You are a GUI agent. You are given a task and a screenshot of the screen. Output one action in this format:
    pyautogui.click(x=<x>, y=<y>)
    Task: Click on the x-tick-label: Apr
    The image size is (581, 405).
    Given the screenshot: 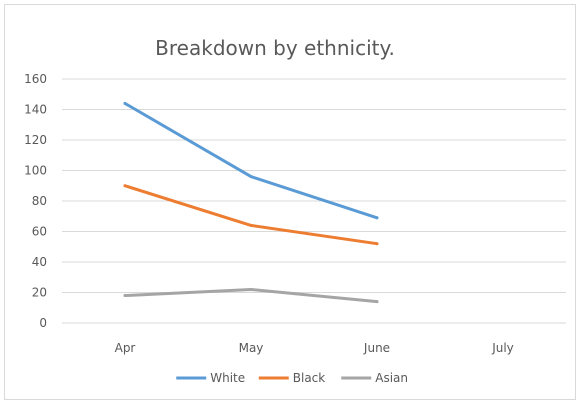 What is the action you would take?
    pyautogui.click(x=125, y=348)
    